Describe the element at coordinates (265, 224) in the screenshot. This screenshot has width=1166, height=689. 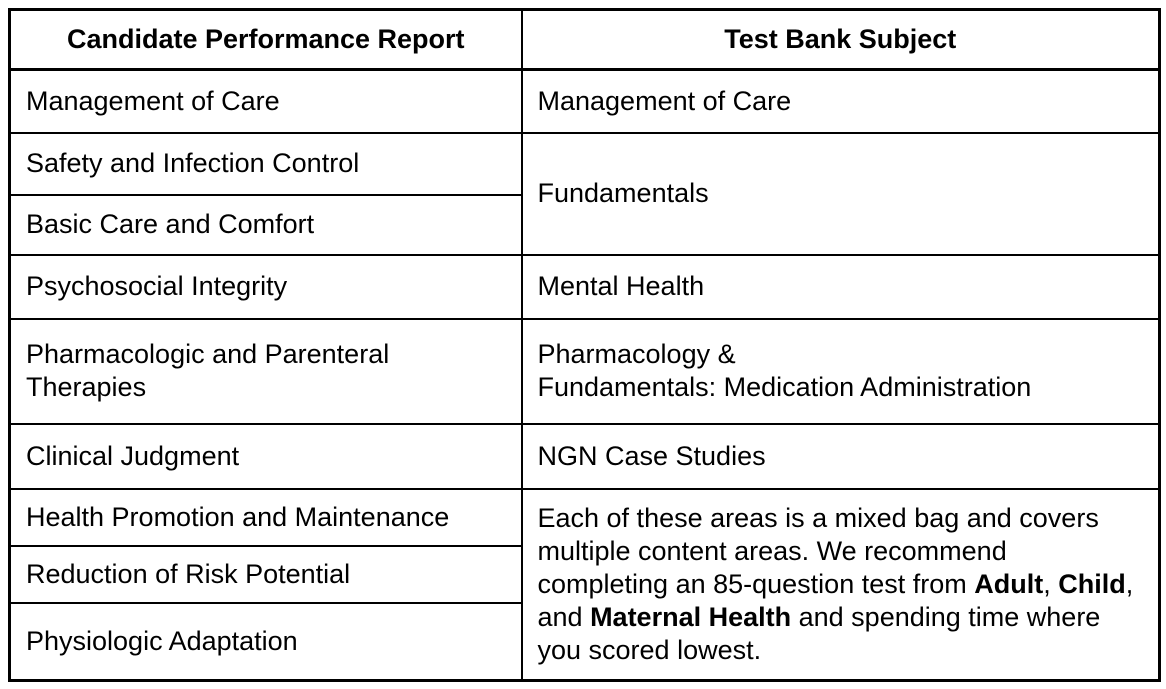
I see `cell-basic-care-and-comfort: Basic Care and Comfort` at that location.